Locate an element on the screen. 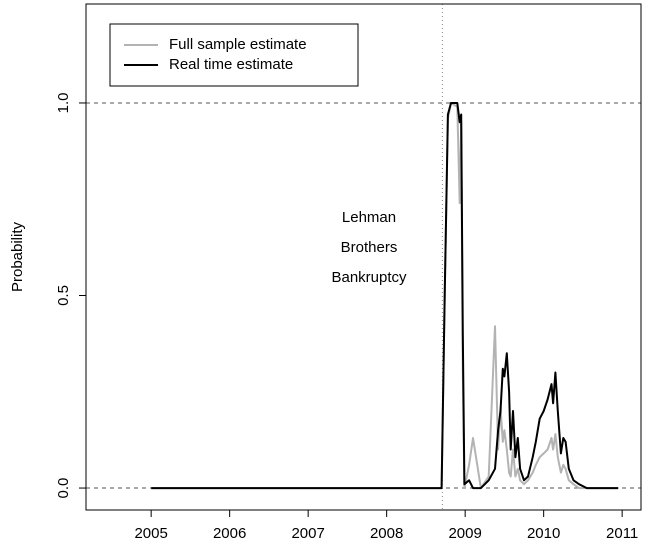  x-tick-label: 2008 is located at coordinates (386, 533).